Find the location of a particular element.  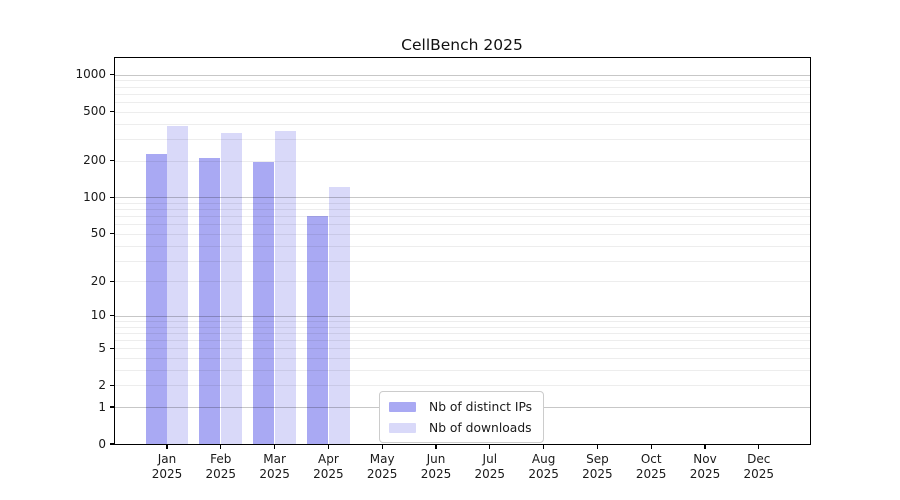

y-tick-label-0: 0 is located at coordinates (102, 443).